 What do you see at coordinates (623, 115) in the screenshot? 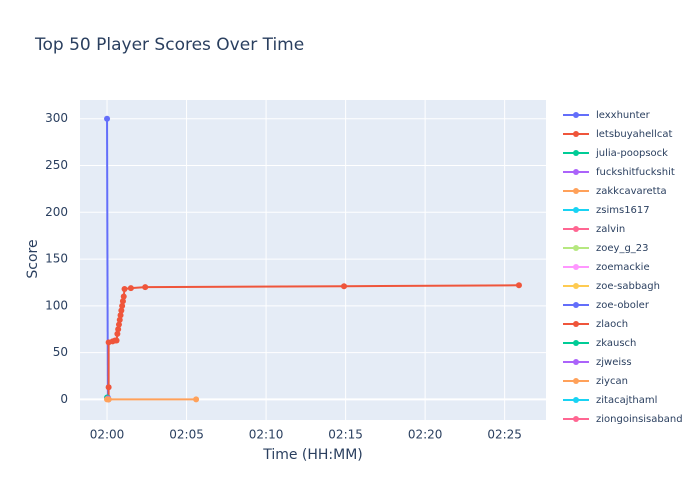
I see `legend-label: lexxhunter` at bounding box center [623, 115].